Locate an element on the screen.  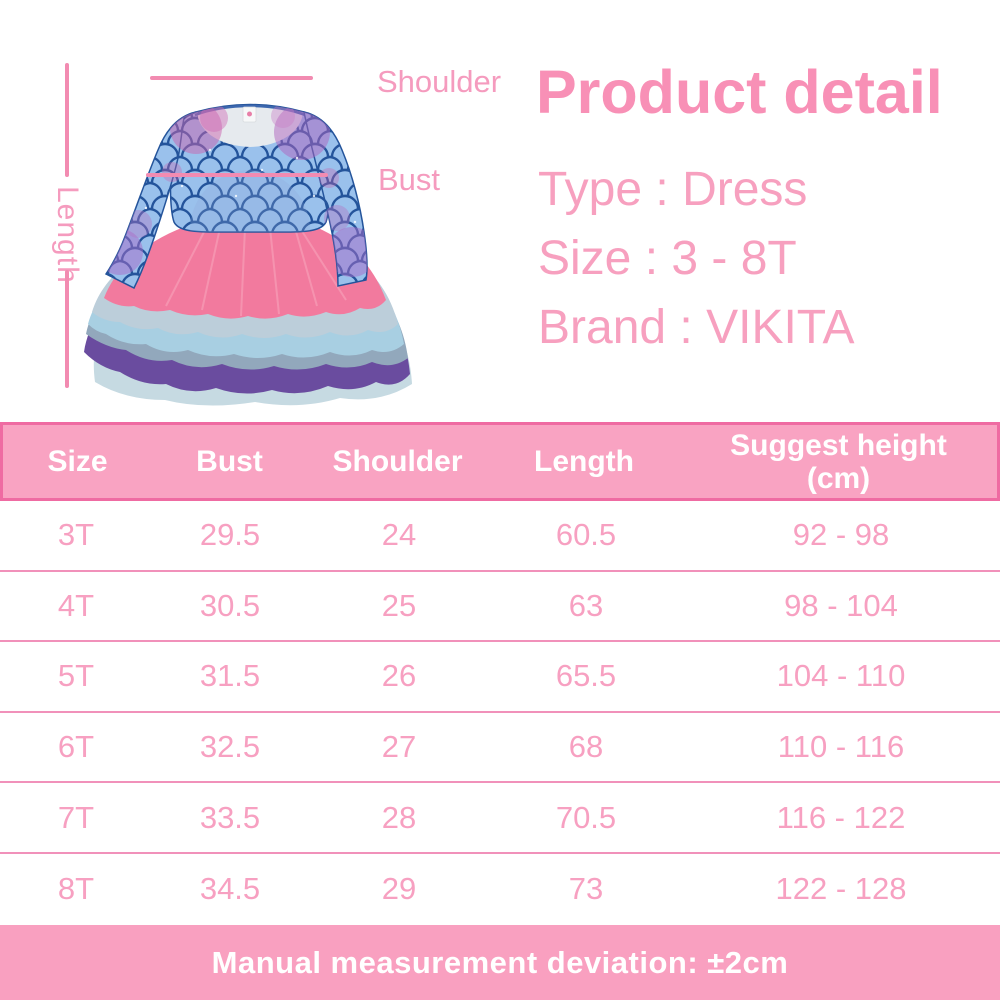
table-row: 3T 29.5 24 60.5 92 - 98 is located at coordinates (500, 536).